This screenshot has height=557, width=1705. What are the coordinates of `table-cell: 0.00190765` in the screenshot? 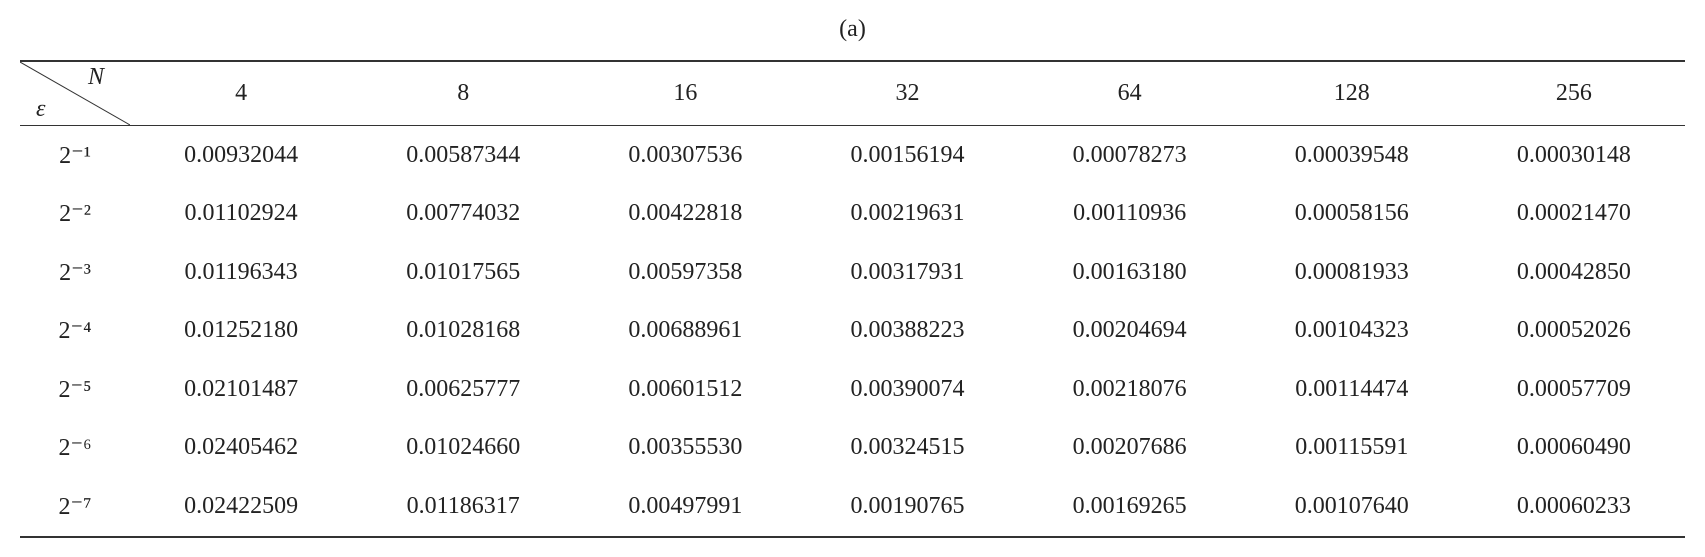 It's located at (907, 505).